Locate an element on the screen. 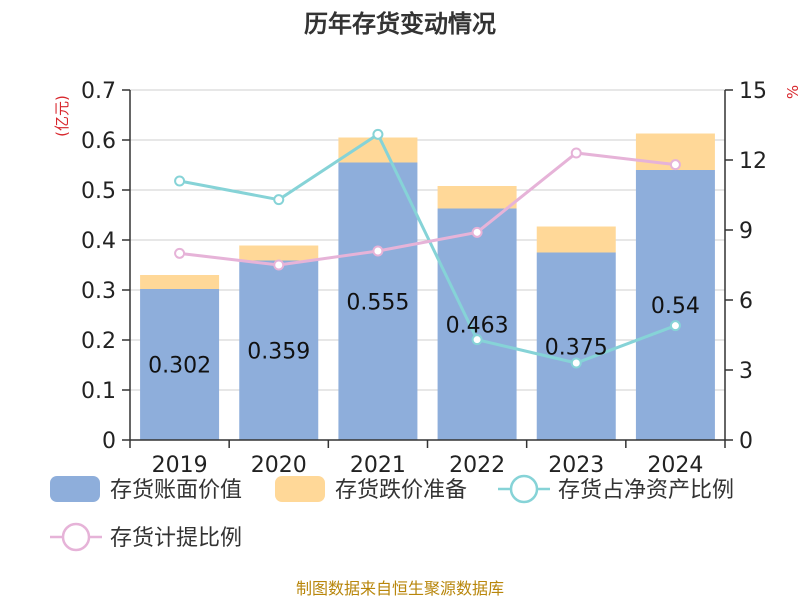 This screenshot has height=600, width=800. data-labels: 0.302 0.359 0.555 0.463 0.375 0.54 is located at coordinates (424, 334).